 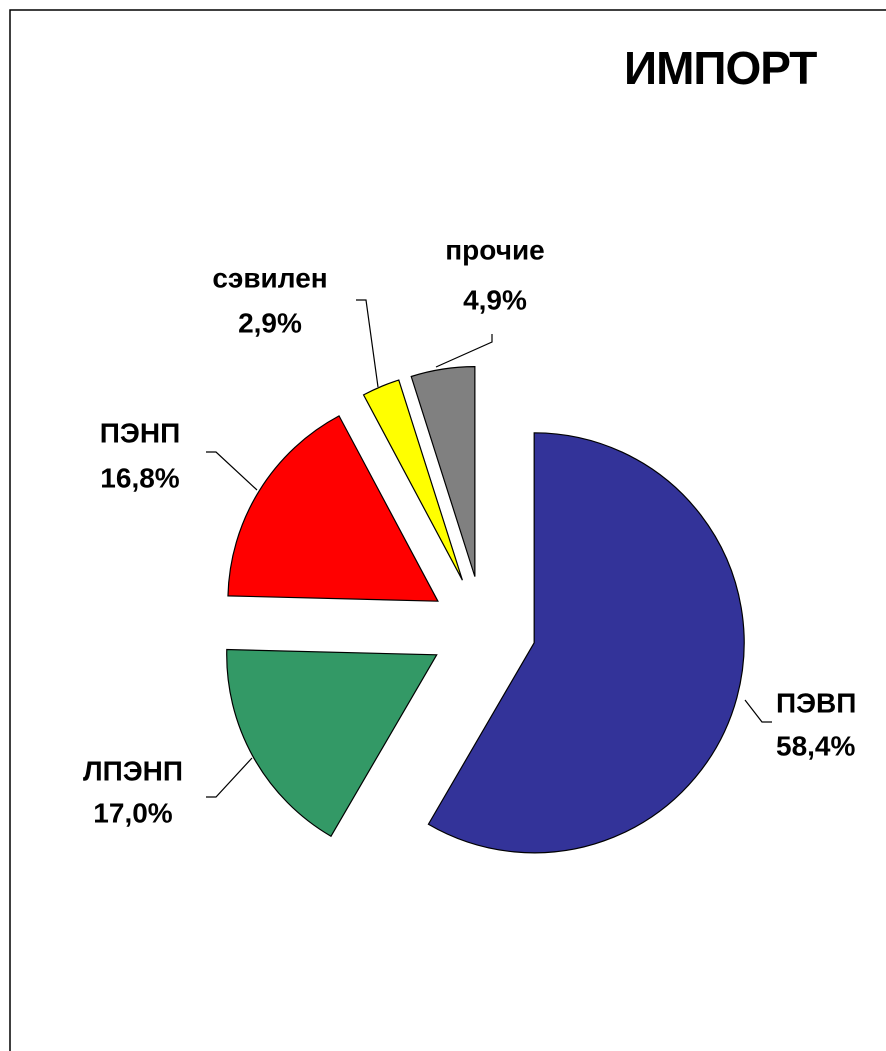 I want to click on slice-value-label: 2,9%, so click(x=270, y=322).